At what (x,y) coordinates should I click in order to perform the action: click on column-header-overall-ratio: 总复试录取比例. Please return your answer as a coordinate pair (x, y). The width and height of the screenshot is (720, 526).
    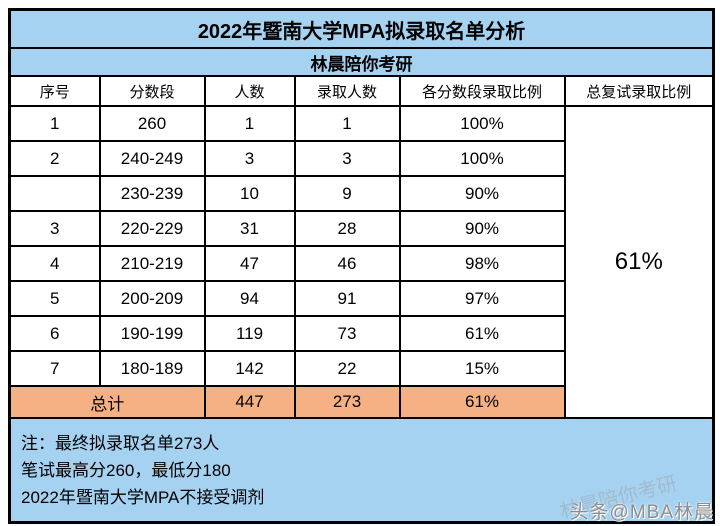
    Looking at the image, I should click on (639, 91).